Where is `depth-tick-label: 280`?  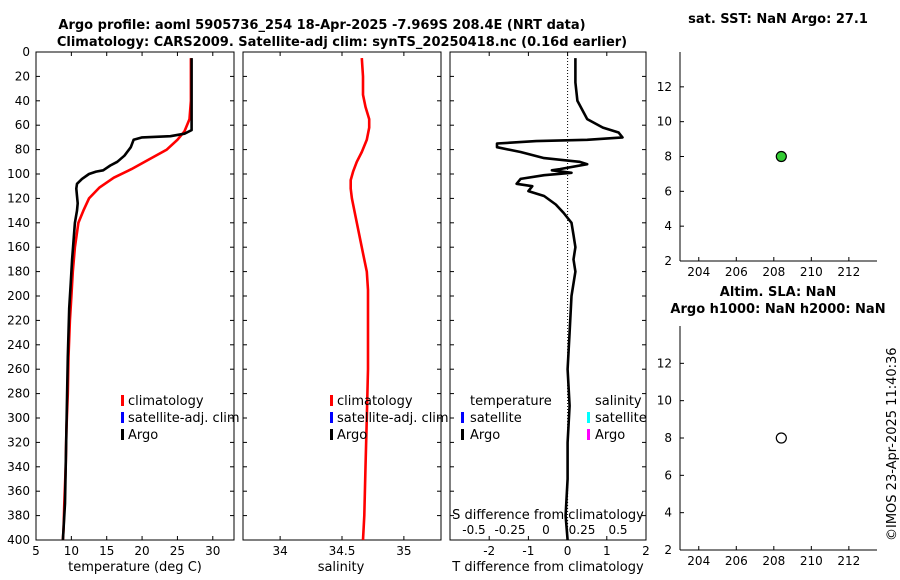
depth-tick-label: 280 is located at coordinates (18, 394).